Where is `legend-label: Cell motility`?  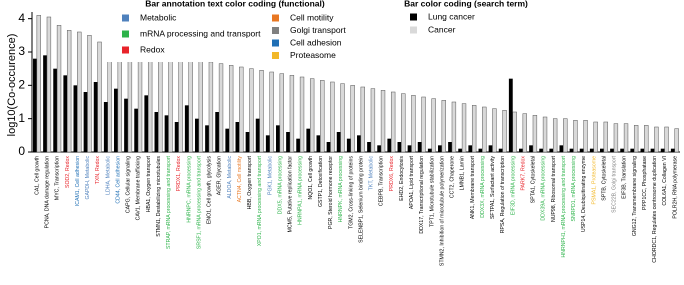
legend-label: Cell motility is located at coordinates (312, 17).